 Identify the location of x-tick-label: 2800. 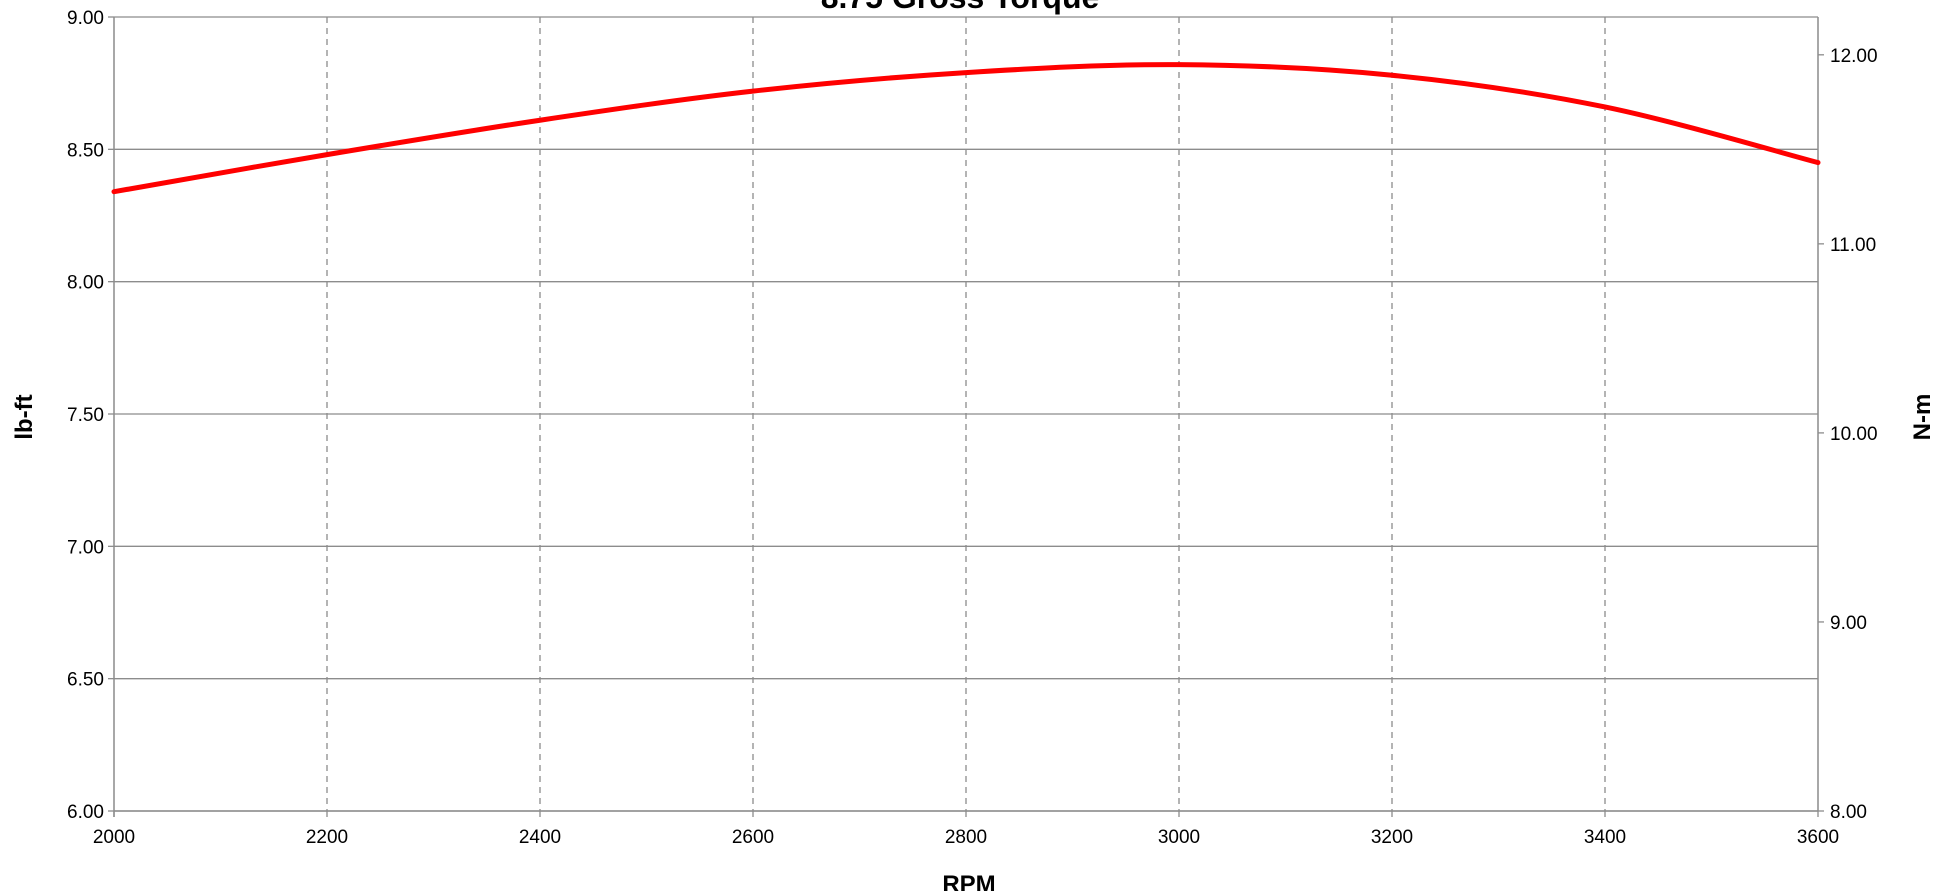
(966, 837).